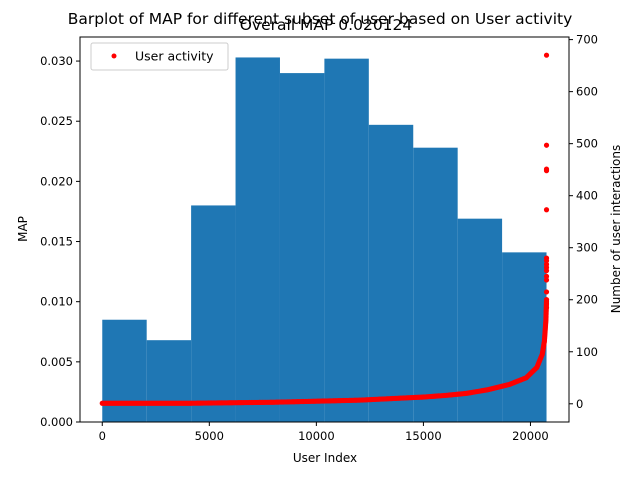 The width and height of the screenshot is (640, 480). Describe the element at coordinates (579, 404) in the screenshot. I see `y2-tick-label-0: 0` at that location.